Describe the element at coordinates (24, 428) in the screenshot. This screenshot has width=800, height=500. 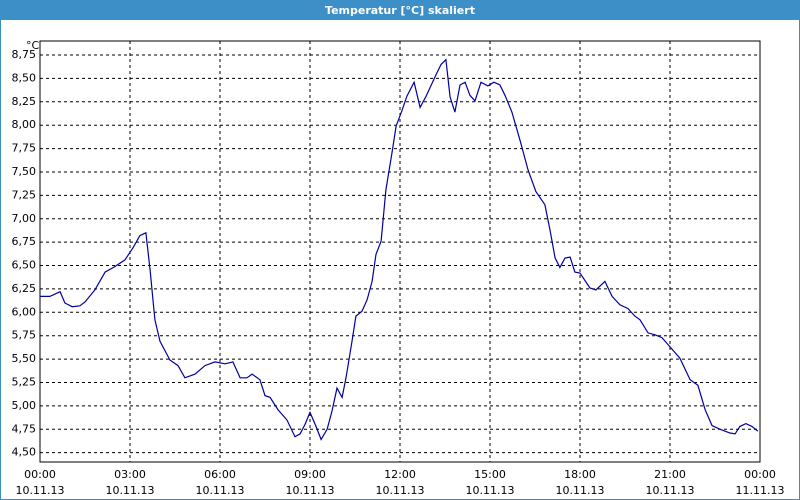
I see `y-tick-label: 4,75` at that location.